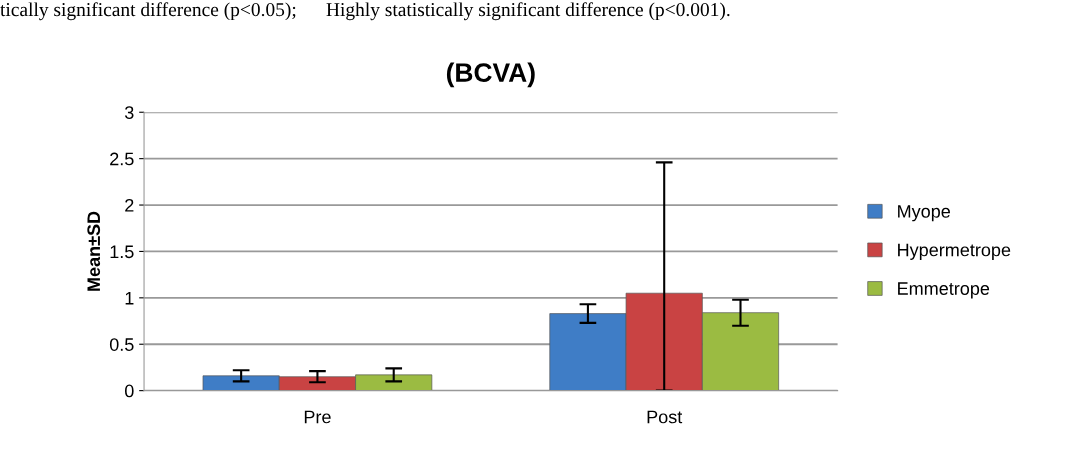  Describe the element at coordinates (121, 344) in the screenshot. I see `y-tick-label: 0.5` at that location.